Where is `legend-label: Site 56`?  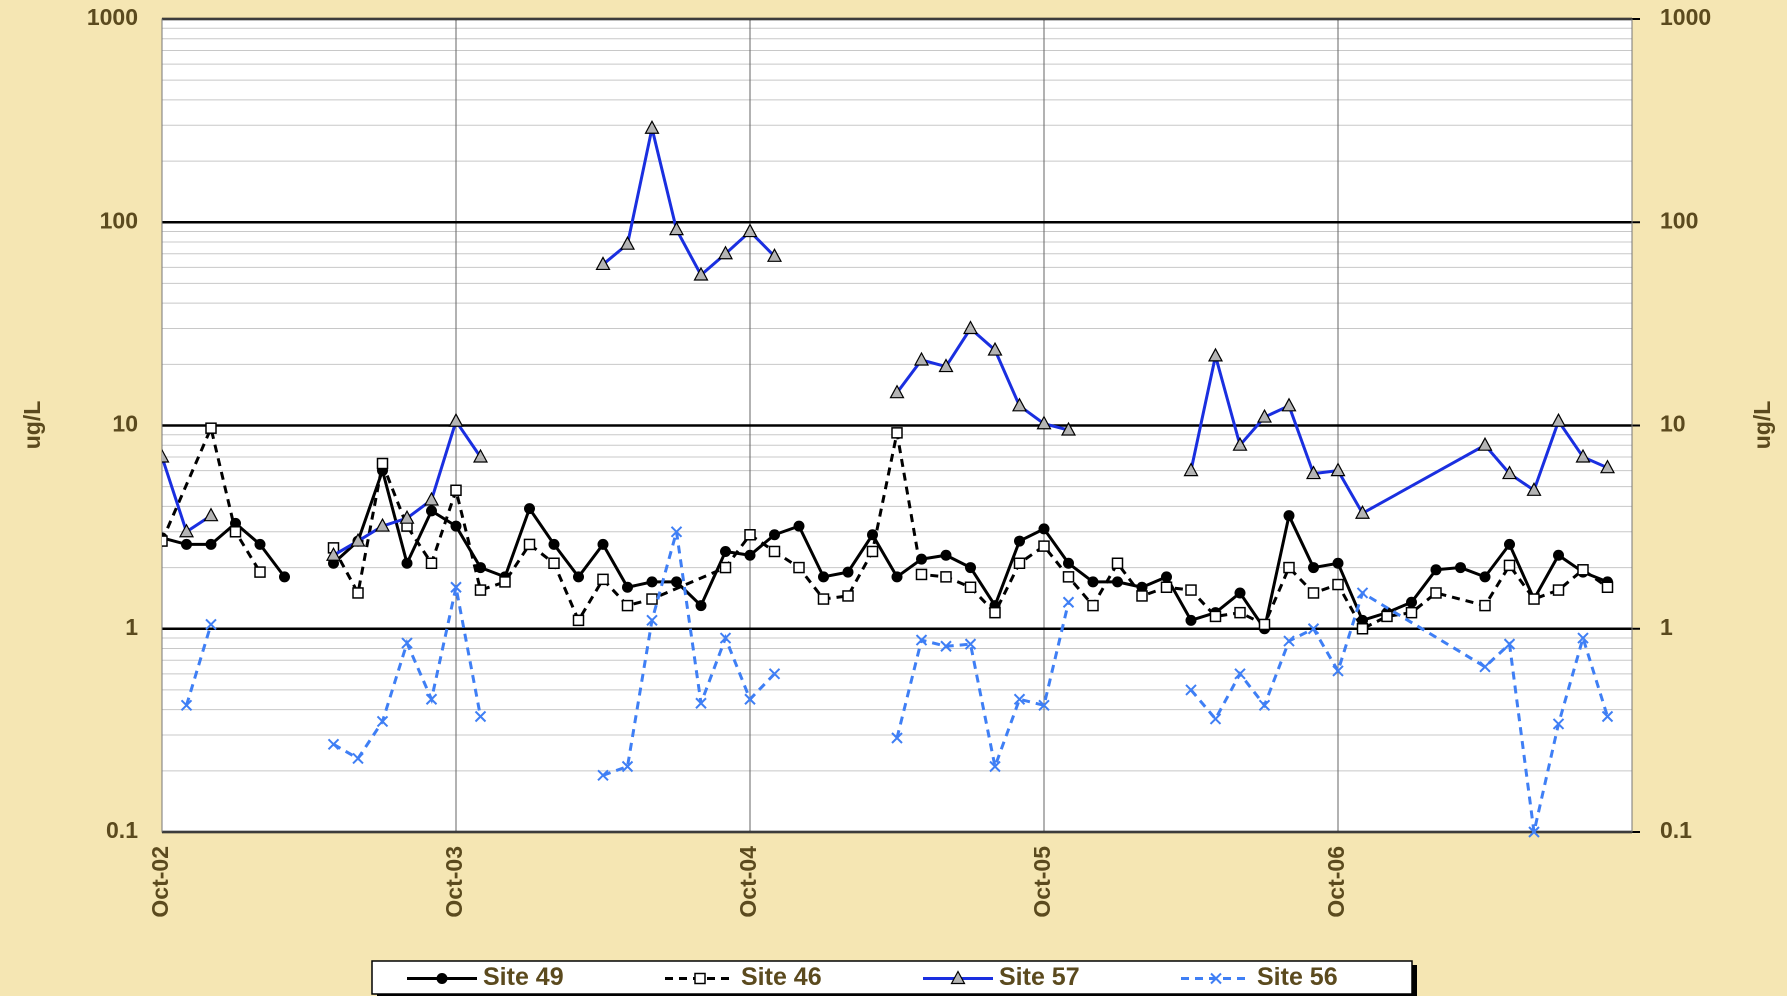
legend-label: Site 56 is located at coordinates (1297, 977).